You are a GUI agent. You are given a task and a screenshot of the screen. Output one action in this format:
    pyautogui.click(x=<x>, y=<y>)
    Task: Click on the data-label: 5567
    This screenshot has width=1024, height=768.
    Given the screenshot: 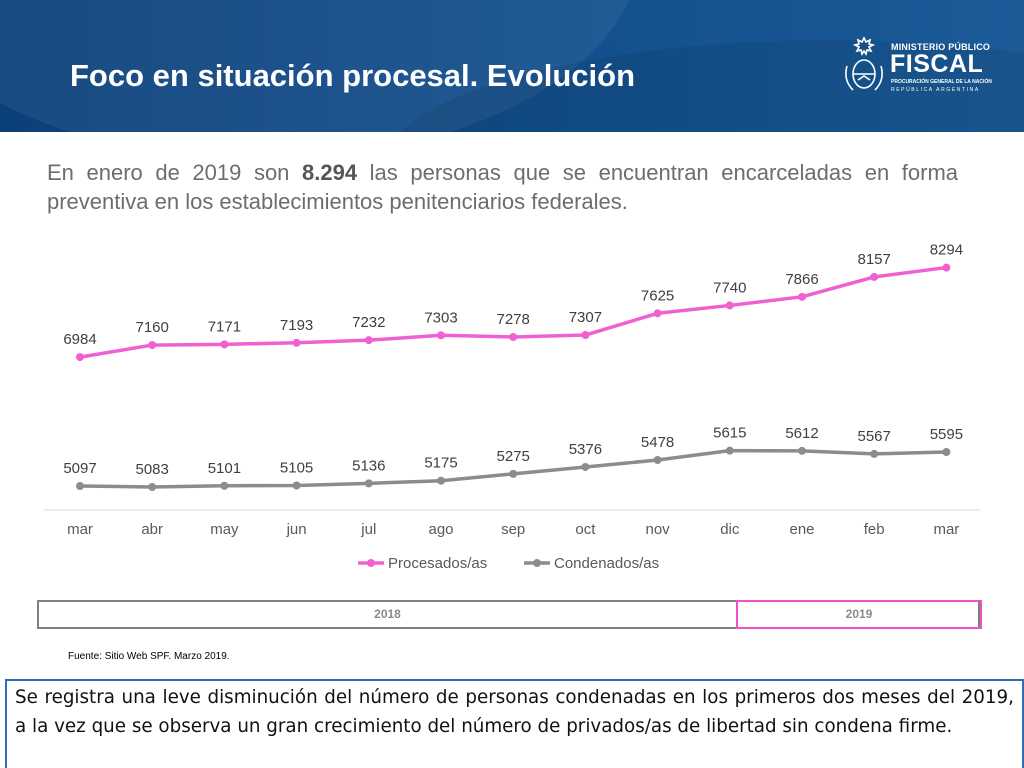 What is the action you would take?
    pyautogui.click(x=874, y=436)
    